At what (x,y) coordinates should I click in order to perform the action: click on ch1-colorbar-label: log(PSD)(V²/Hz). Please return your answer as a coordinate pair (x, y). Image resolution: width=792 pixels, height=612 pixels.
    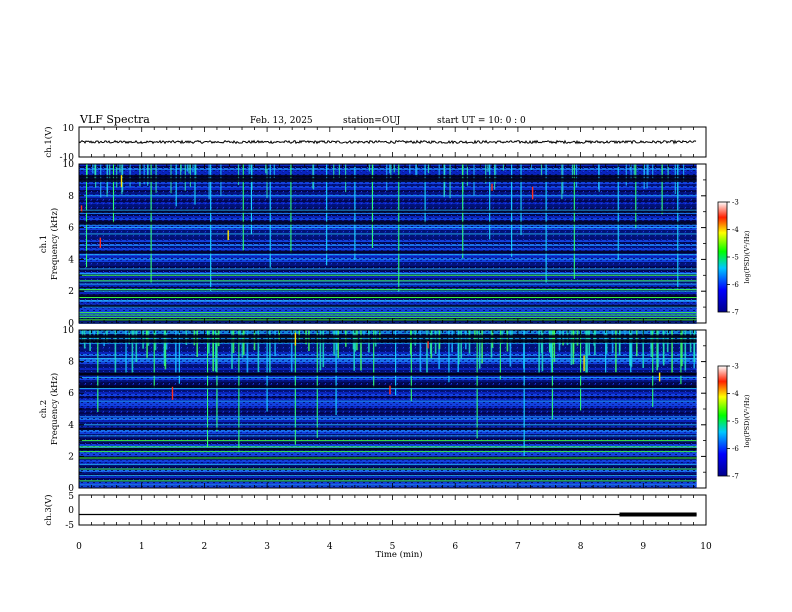
    Looking at the image, I should click on (747, 256).